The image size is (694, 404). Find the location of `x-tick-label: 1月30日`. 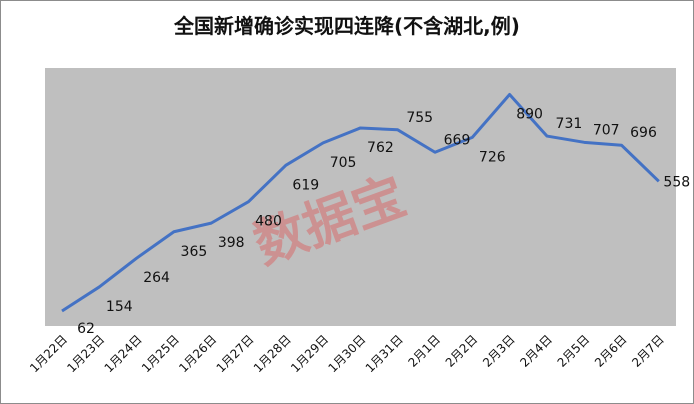

x-tick-label: 1月30日 is located at coordinates (346, 353).